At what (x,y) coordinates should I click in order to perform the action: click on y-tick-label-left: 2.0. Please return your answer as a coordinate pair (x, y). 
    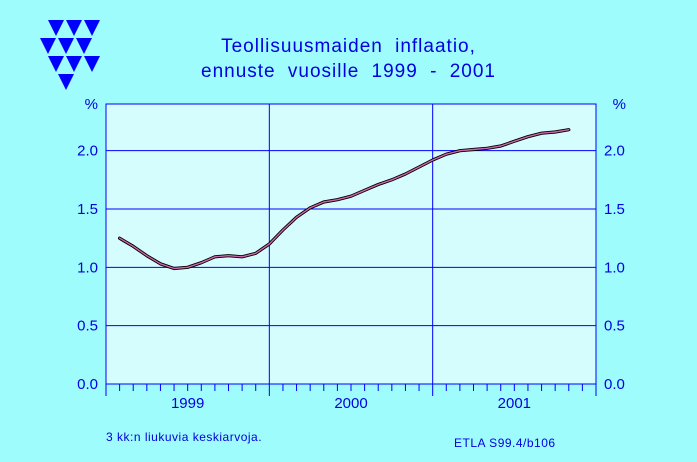
    Looking at the image, I should click on (87, 151).